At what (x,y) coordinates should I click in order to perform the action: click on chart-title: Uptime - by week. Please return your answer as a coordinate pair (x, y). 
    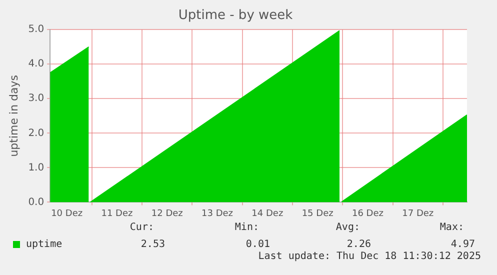
    Looking at the image, I should click on (236, 16).